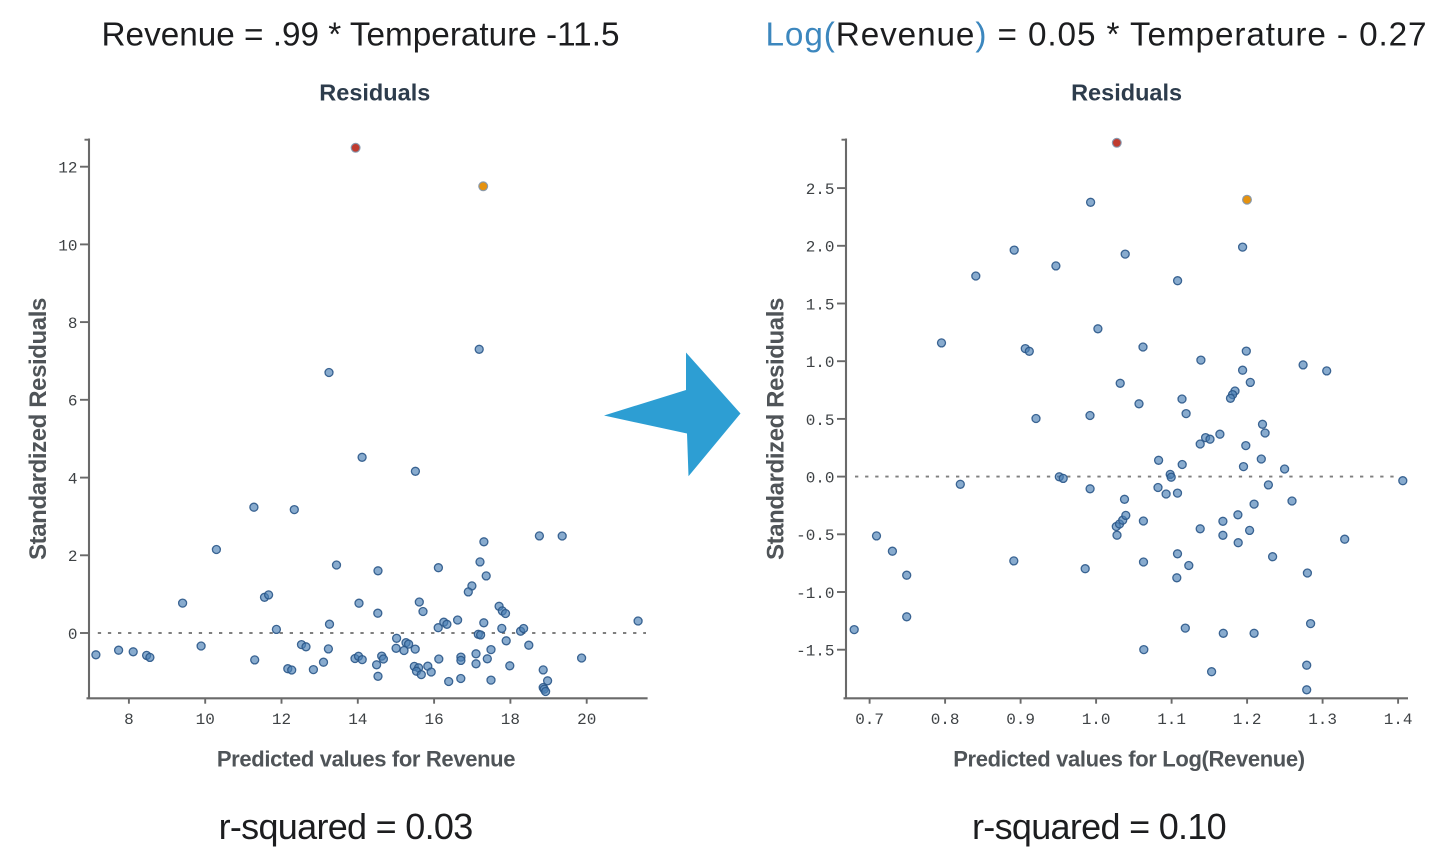 This screenshot has width=1434, height=867. What do you see at coordinates (1398, 720) in the screenshot?
I see `svg-text: 1.4` at bounding box center [1398, 720].